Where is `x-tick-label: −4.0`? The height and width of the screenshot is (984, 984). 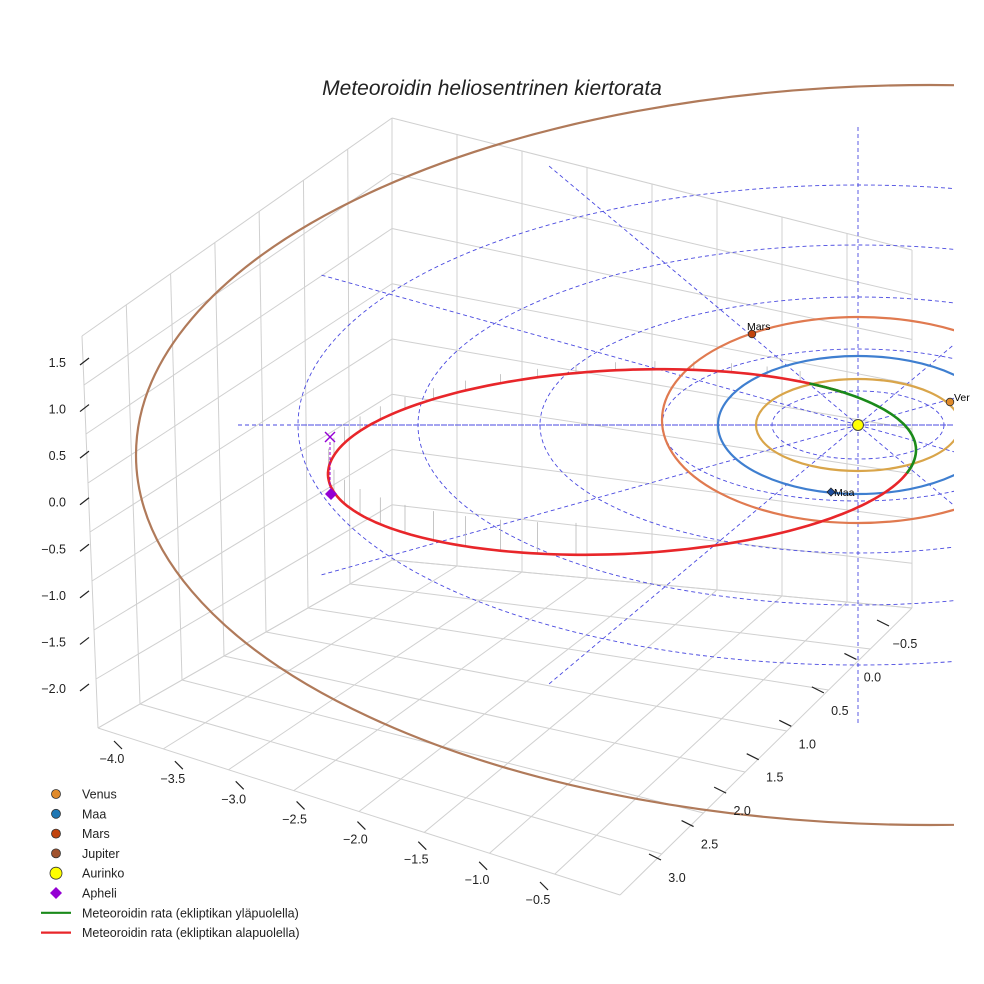 x-tick-label: −4.0 is located at coordinates (112, 759).